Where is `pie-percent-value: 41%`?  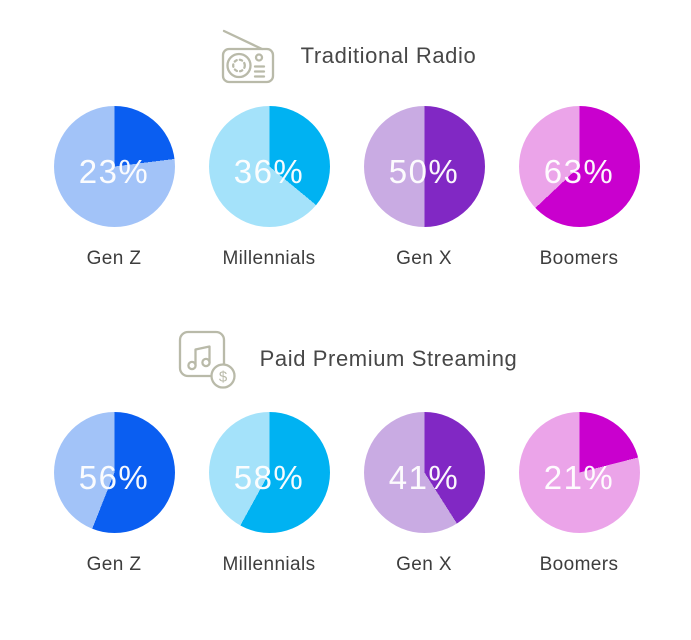 pie-percent-value: 41% is located at coordinates (424, 477).